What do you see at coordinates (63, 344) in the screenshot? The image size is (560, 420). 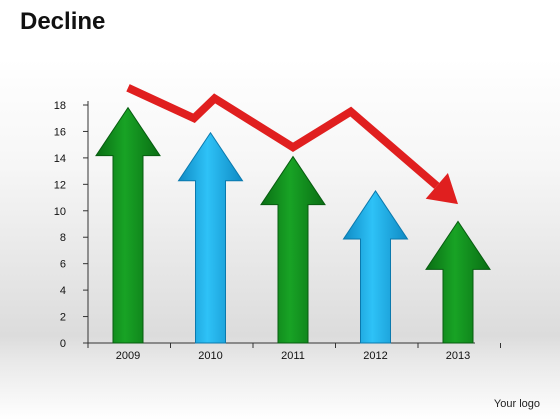 I see `y-tick-label: 0` at bounding box center [63, 344].